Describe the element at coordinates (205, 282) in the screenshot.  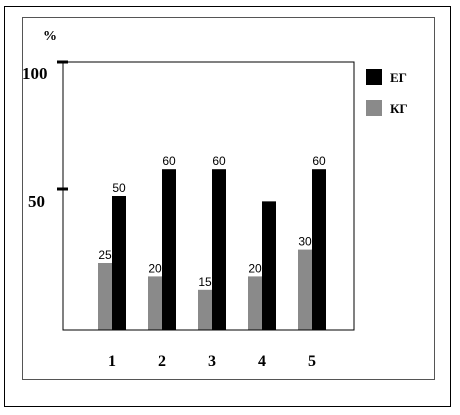
I see `data-label-series-0-cat-3: 15` at that location.